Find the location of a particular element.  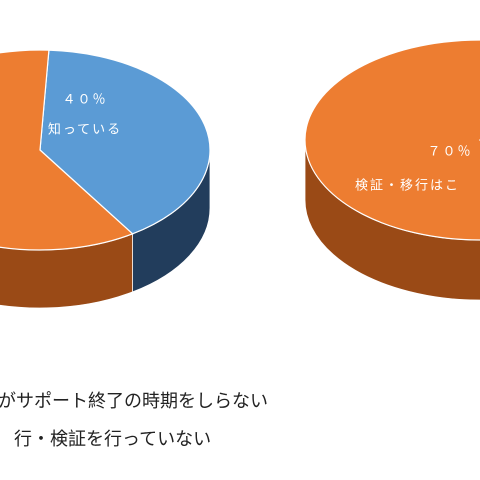

legend-label: がサポート終了の時期をしらない is located at coordinates (134, 401).